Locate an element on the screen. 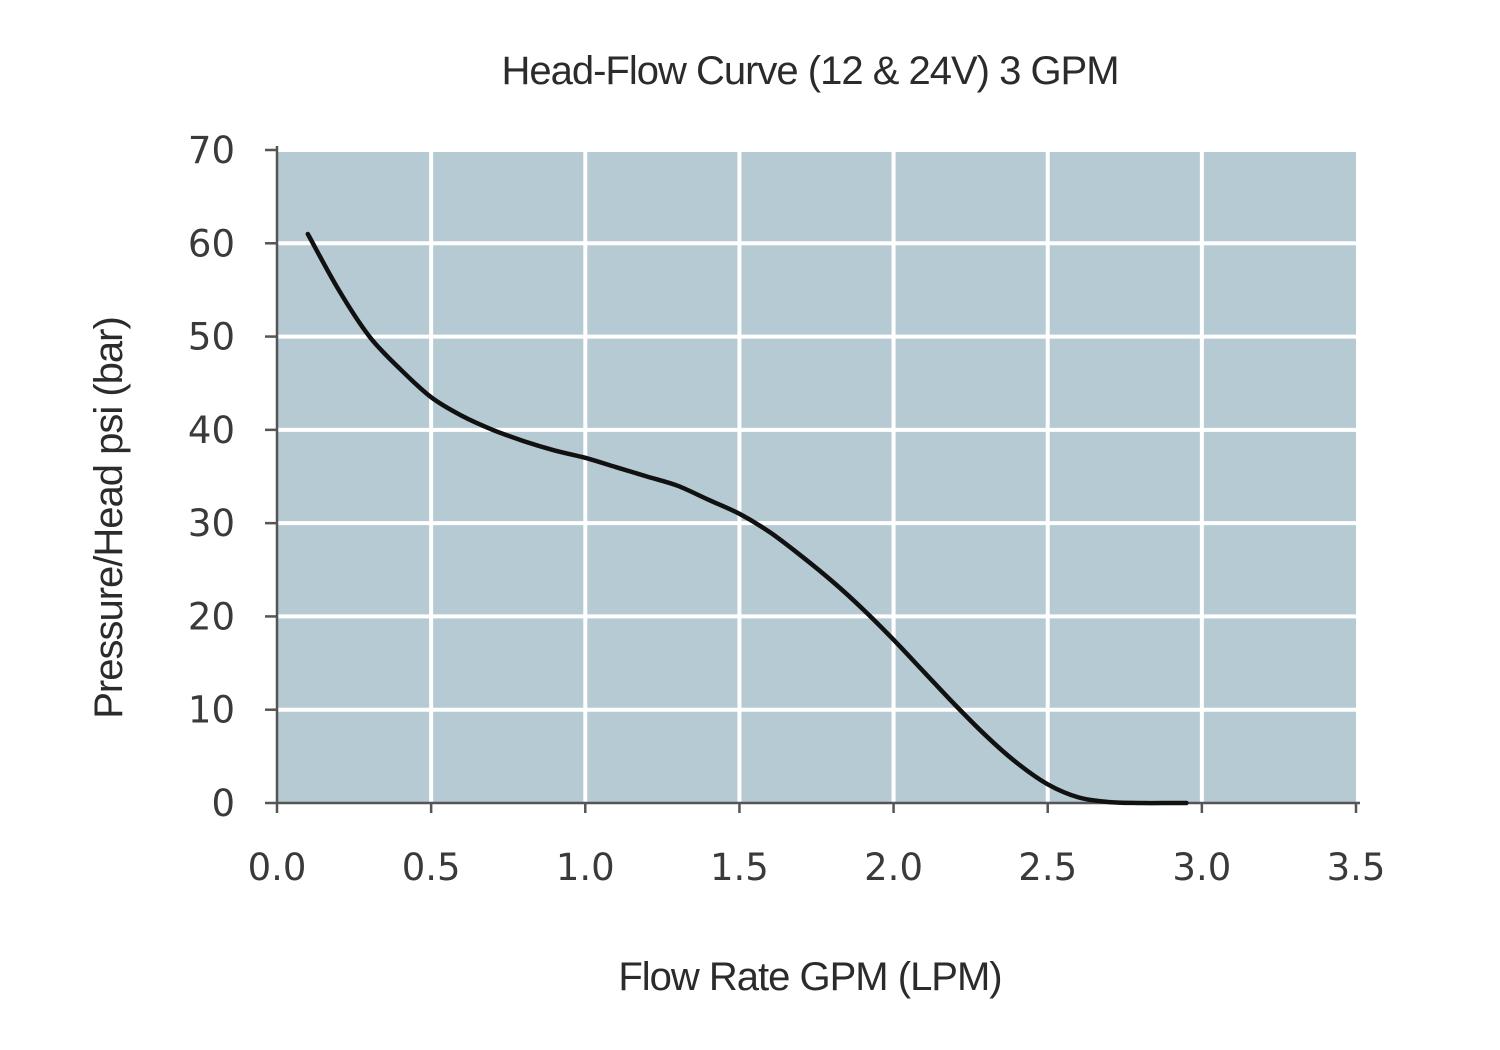 This screenshot has width=1500, height=1050. y-tick-label-0: 0 is located at coordinates (223, 803).